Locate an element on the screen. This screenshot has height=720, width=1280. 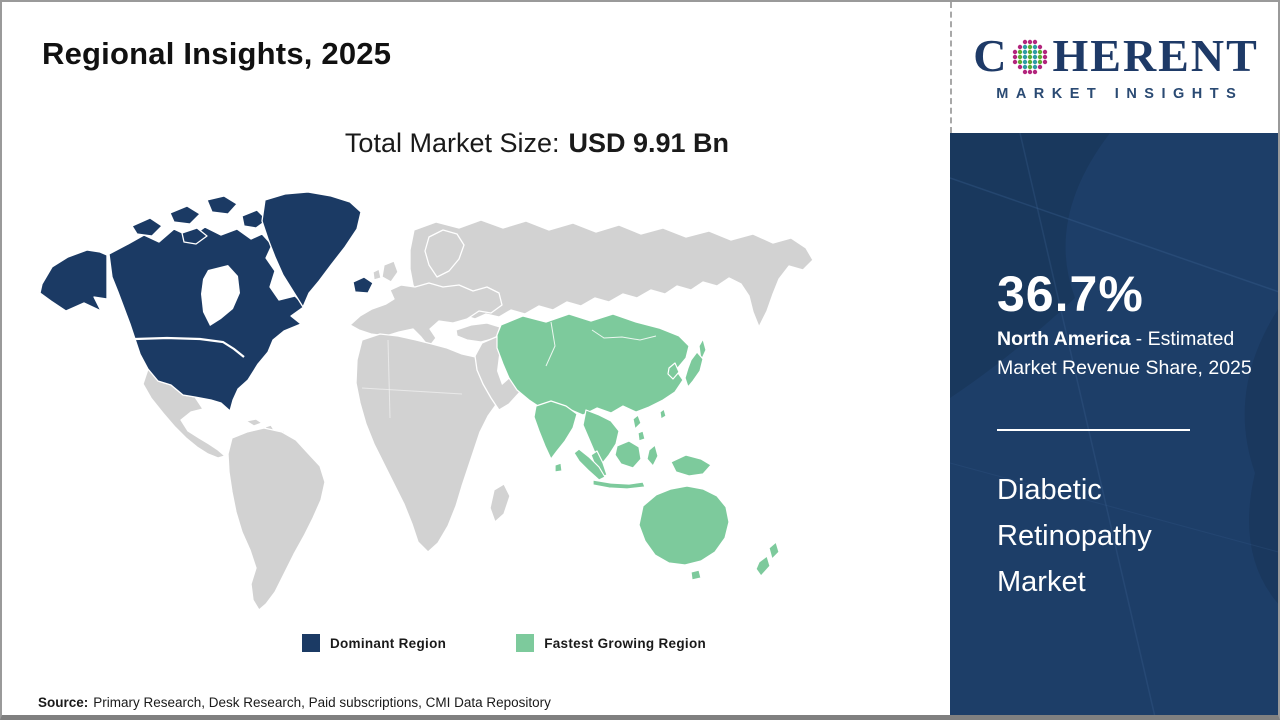
legend-item-fastest-growing: Fastest Growing Region is located at coordinates (611, 643).